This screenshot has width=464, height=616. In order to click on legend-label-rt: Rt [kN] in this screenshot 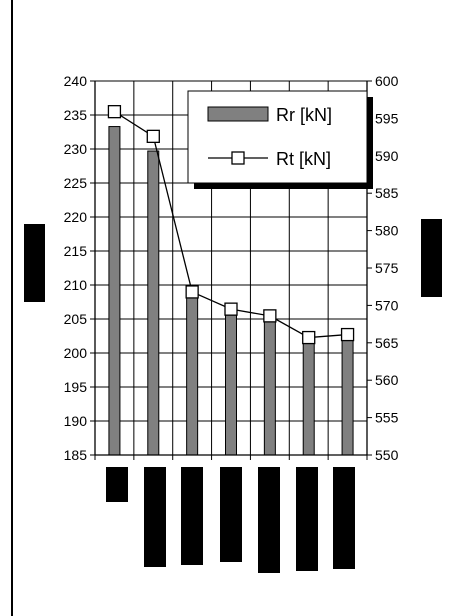, I will do `click(303, 159)`.